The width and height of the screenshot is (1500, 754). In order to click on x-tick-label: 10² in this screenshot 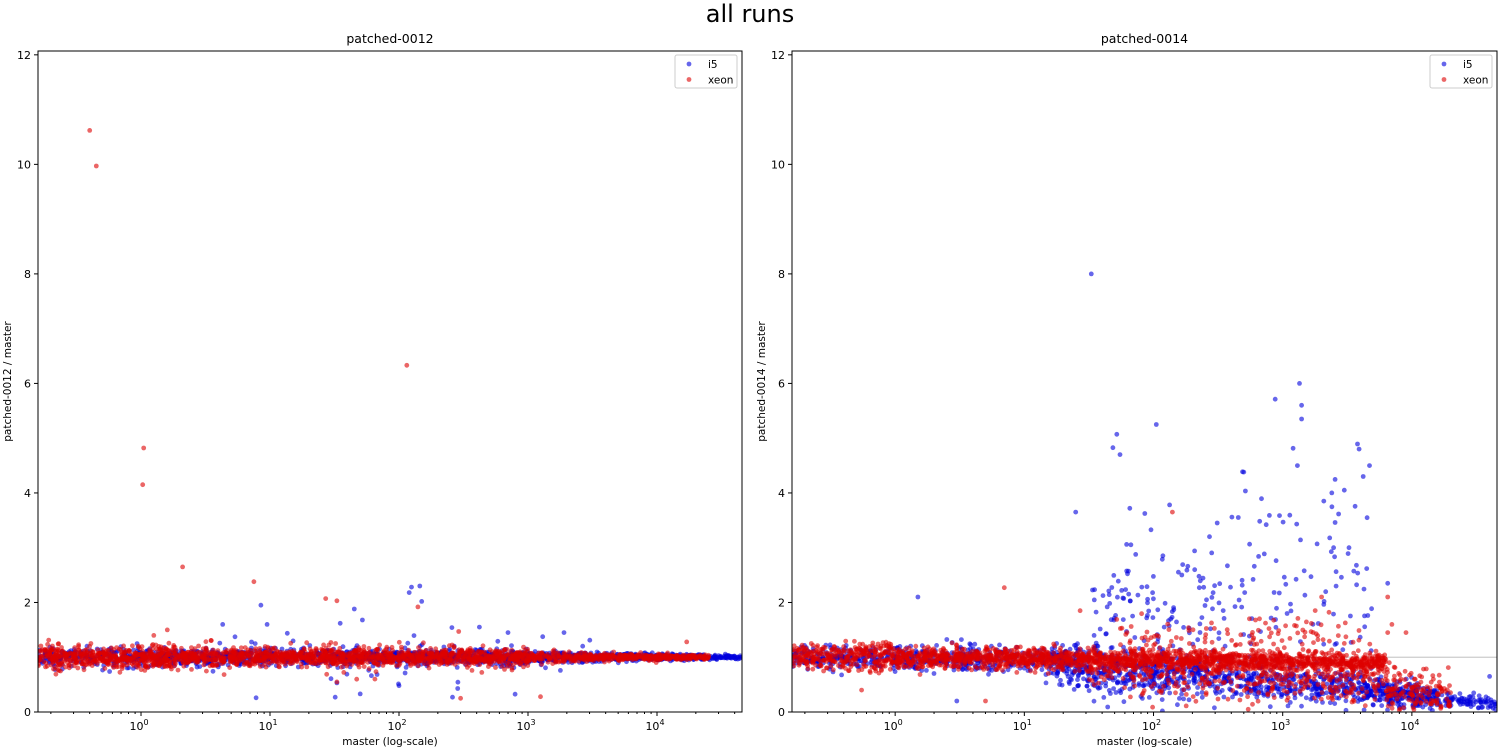, I will do `click(396, 725)`.